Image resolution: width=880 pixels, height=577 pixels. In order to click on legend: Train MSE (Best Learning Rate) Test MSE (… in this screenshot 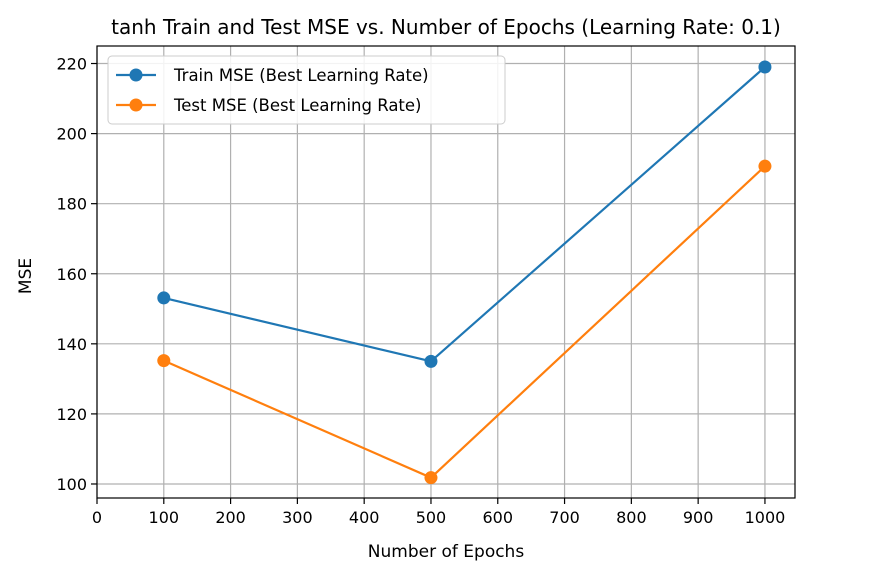, I will do `click(306, 90)`.